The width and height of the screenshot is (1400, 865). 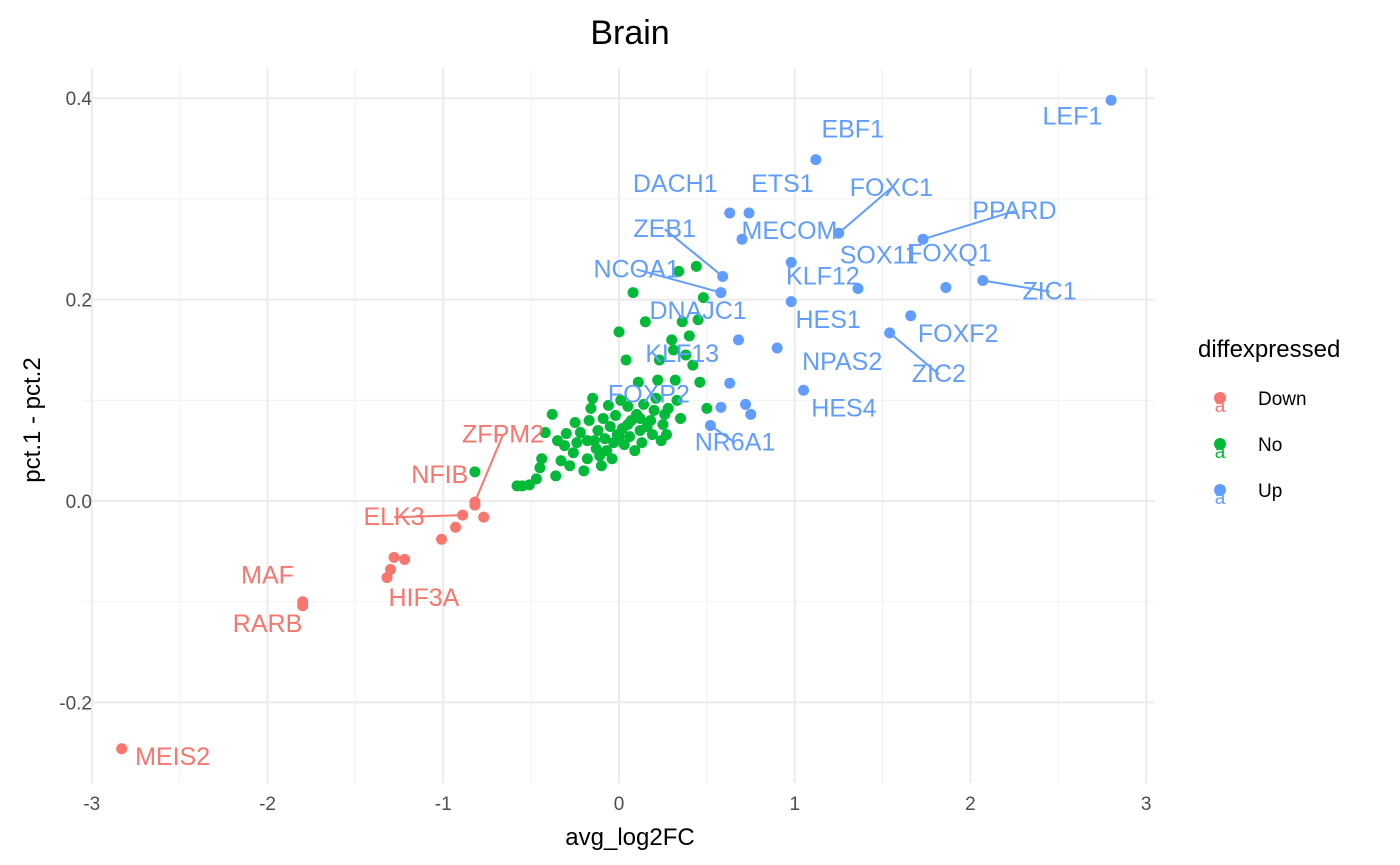 I want to click on gene-label: ZFPM2, so click(x=503, y=435).